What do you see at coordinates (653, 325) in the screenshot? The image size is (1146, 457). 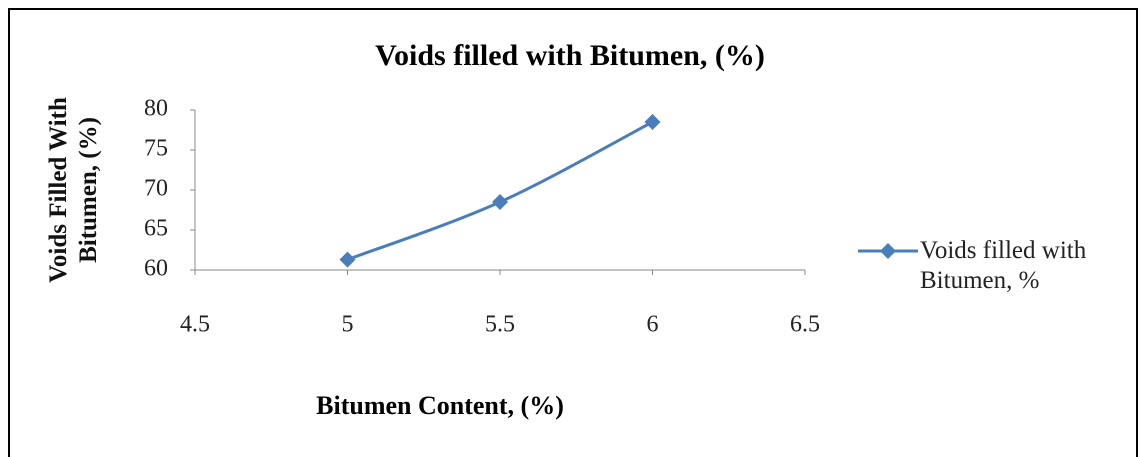 I see `x-tick-label: 6` at bounding box center [653, 325].